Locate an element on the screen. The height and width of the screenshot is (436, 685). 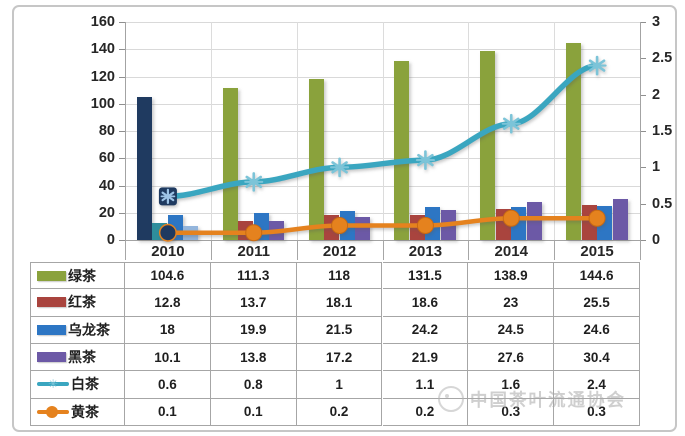
bar-绿茶-2012 is located at coordinates (316, 159).